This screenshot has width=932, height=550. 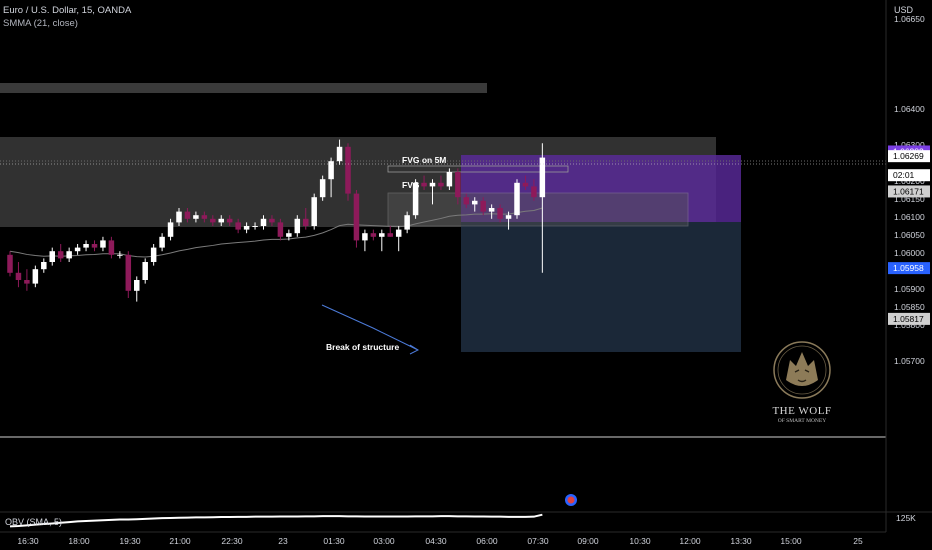 I want to click on price-tag-text: 1.06171, so click(x=908, y=191).